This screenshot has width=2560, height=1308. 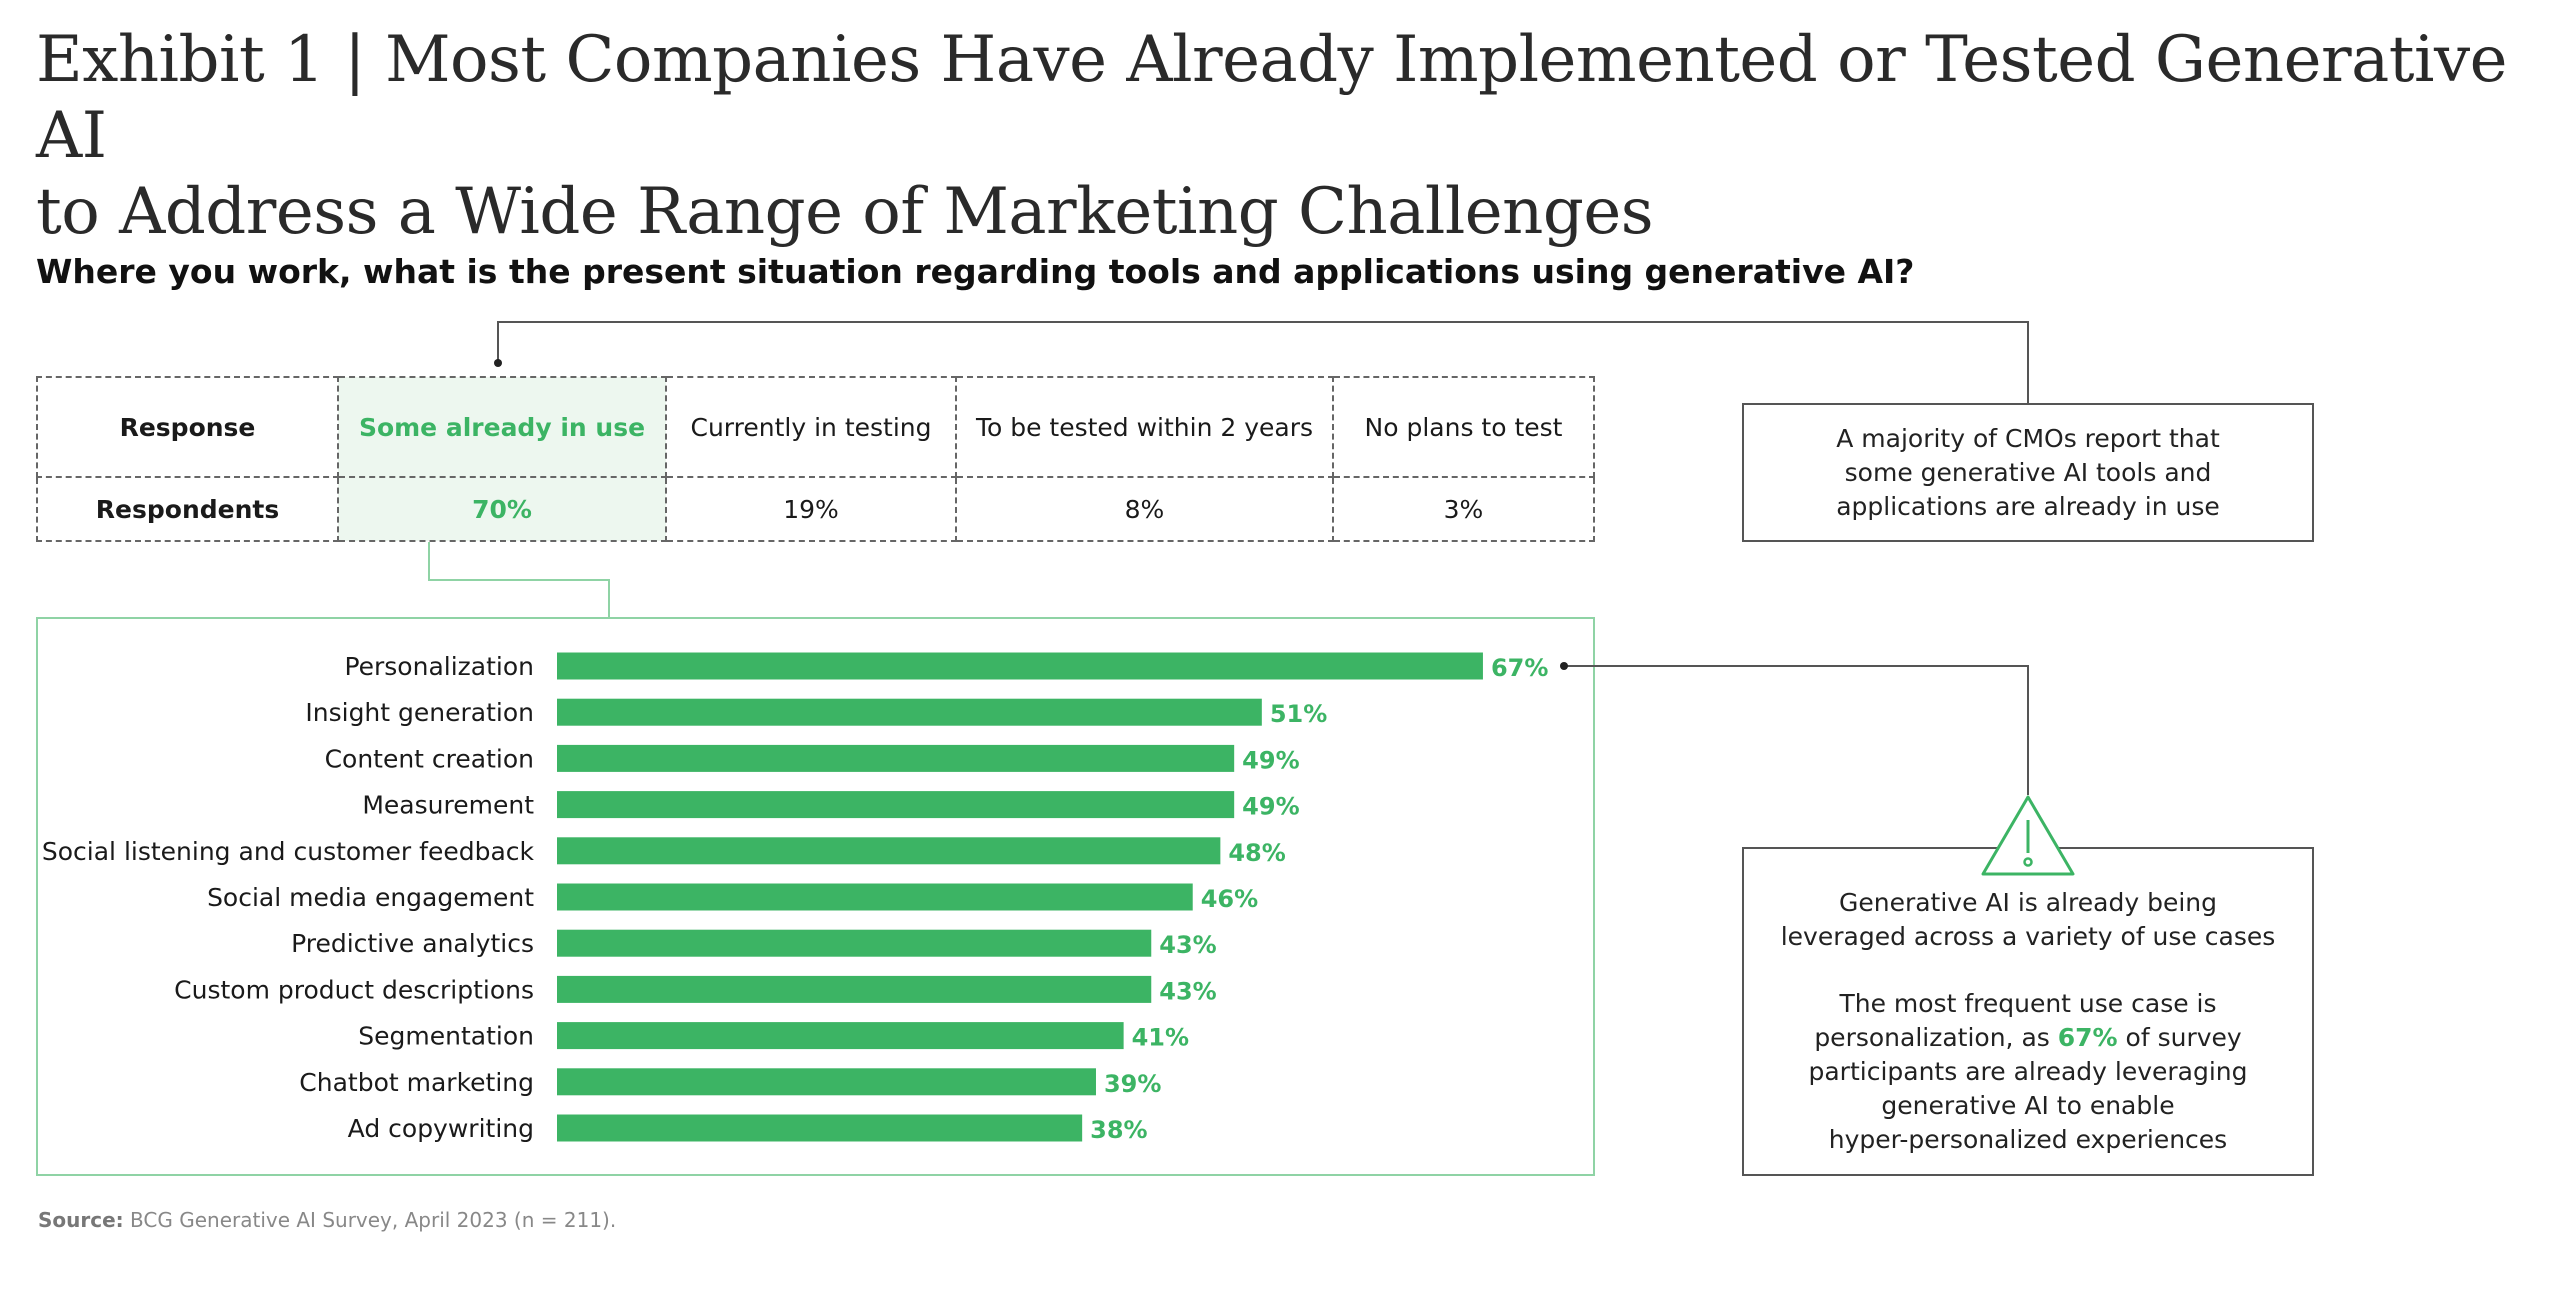 What do you see at coordinates (416, 1082) in the screenshot?
I see `category-label: Chatbot marketing` at bounding box center [416, 1082].